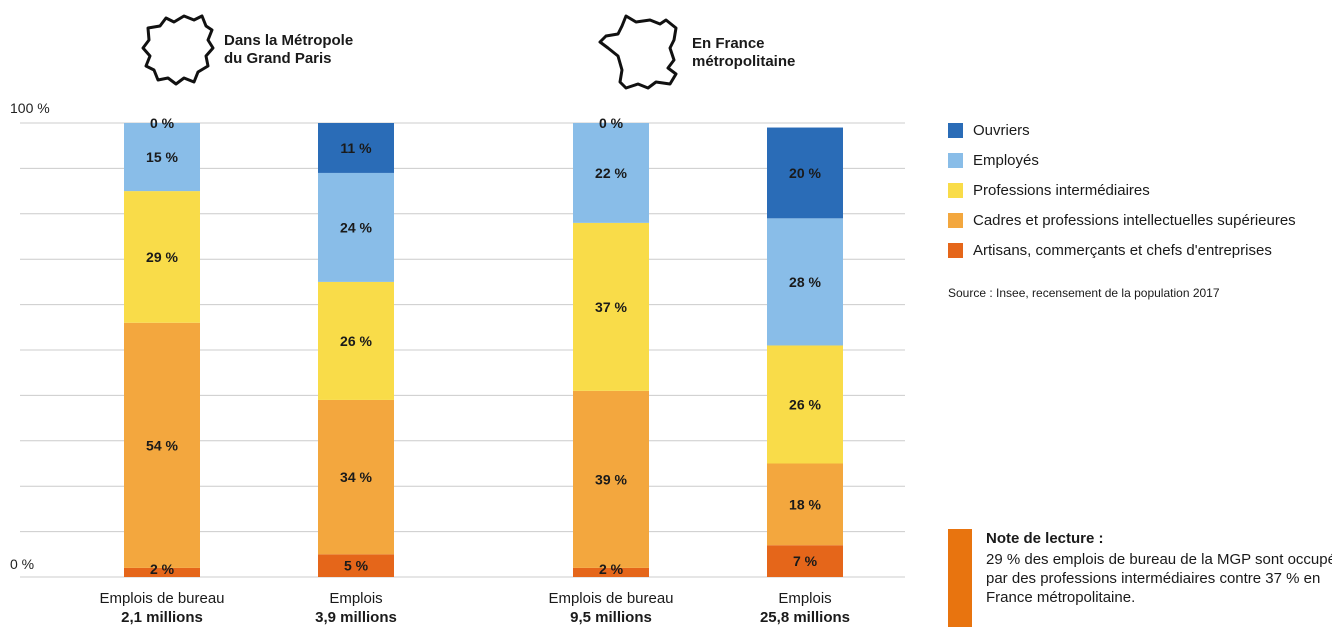 The width and height of the screenshot is (1332, 627). What do you see at coordinates (1061, 190) in the screenshot?
I see `legend-label: Professions intermédiaires` at bounding box center [1061, 190].